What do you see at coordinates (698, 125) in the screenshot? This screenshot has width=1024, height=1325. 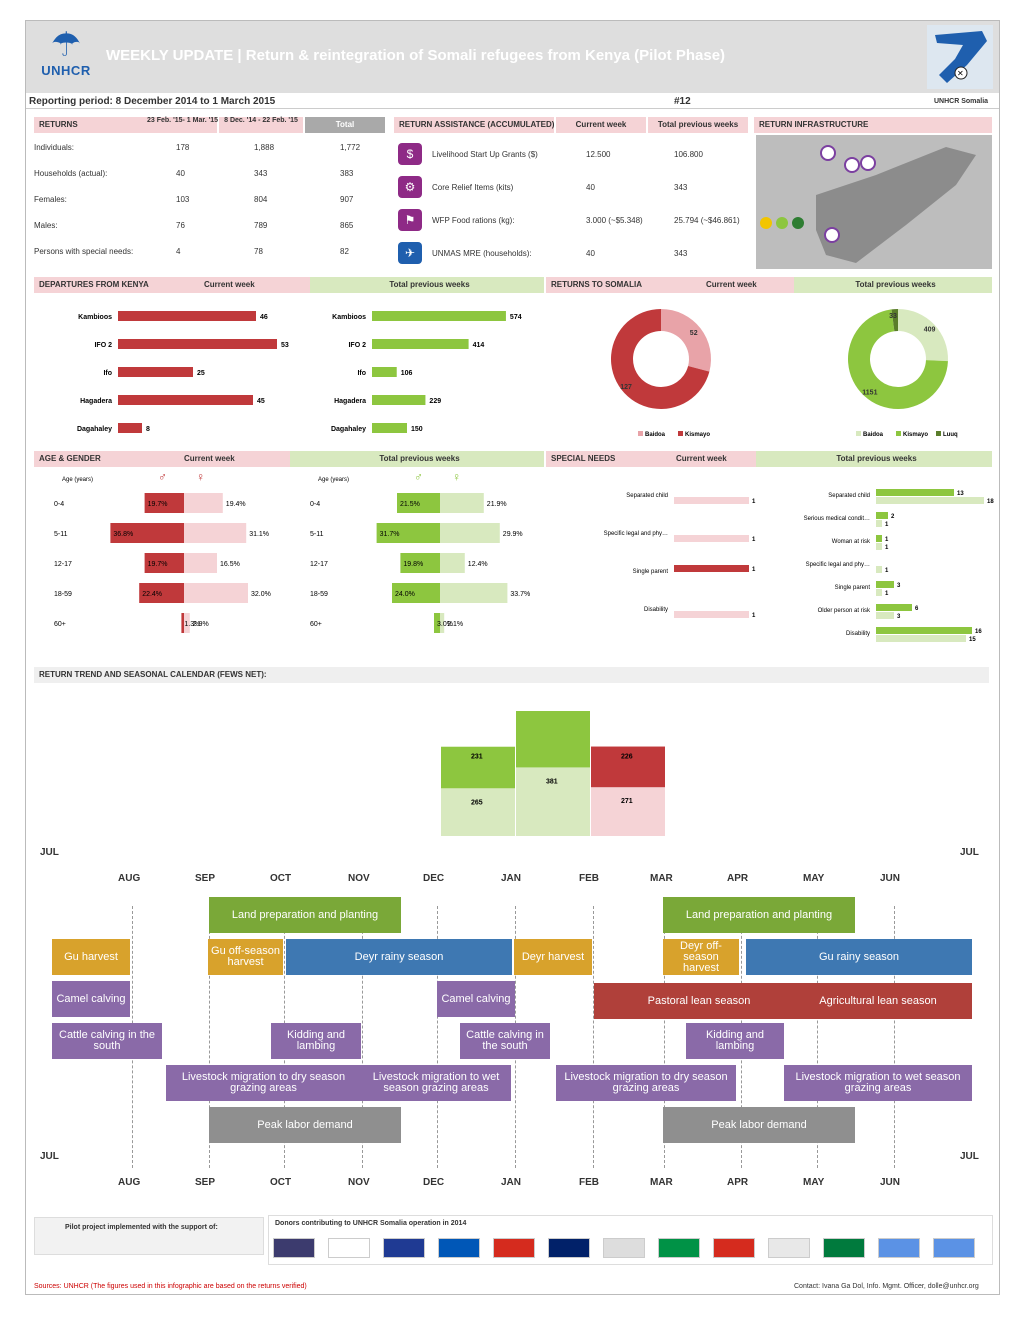 I see `assistance-col2: Total previous weeks` at bounding box center [698, 125].